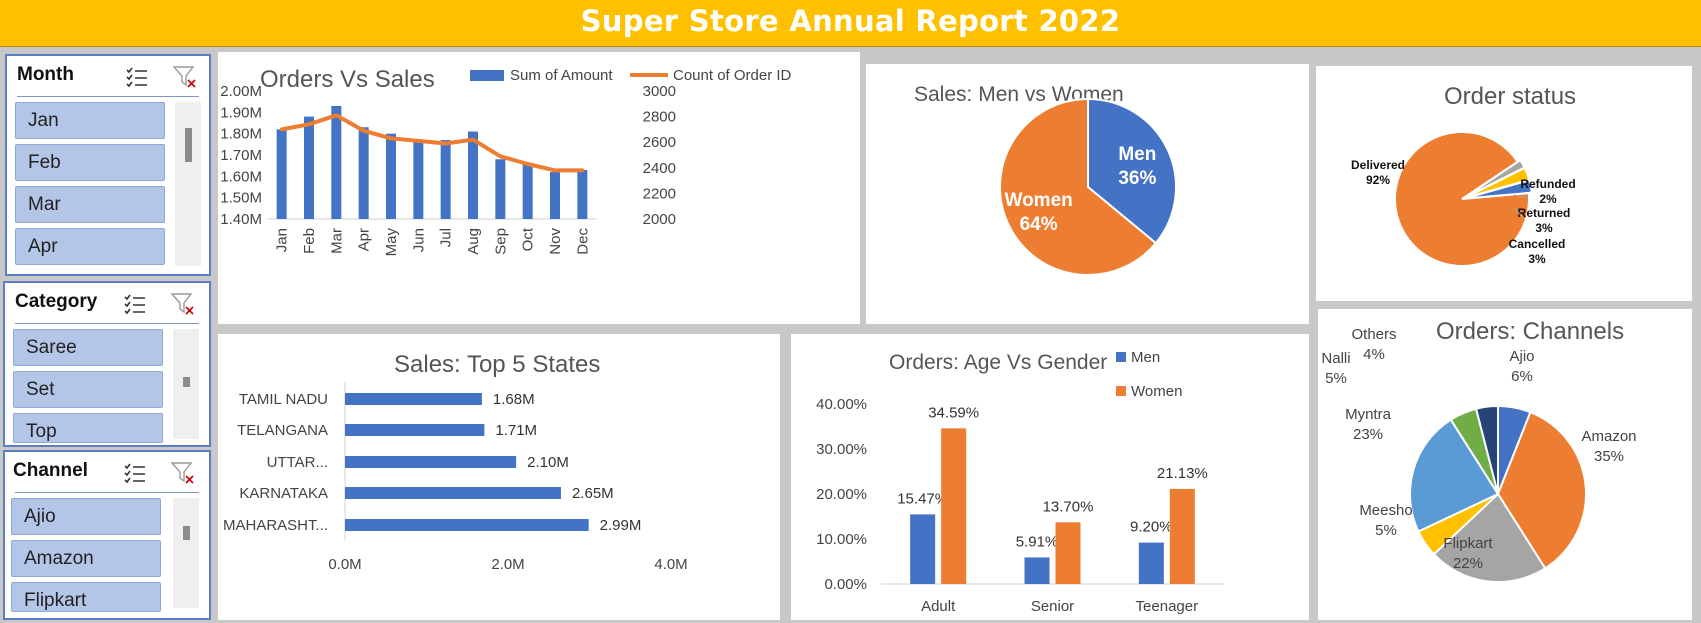  Describe the element at coordinates (90, 204) in the screenshot. I see `slicer-item-mar: Mar` at that location.